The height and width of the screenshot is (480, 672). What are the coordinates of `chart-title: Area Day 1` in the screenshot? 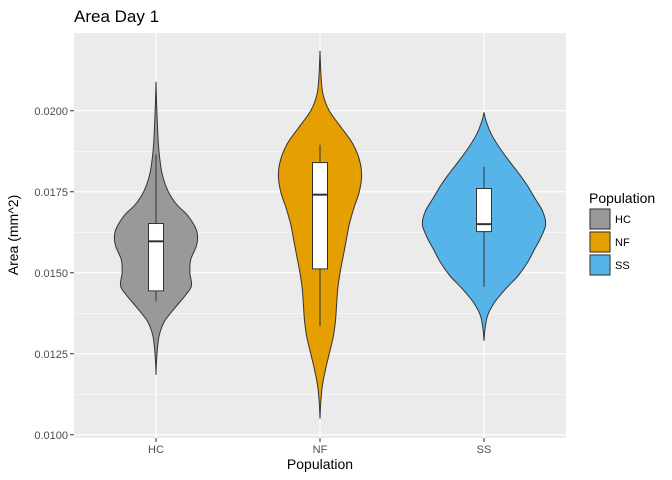 It's located at (116, 16).